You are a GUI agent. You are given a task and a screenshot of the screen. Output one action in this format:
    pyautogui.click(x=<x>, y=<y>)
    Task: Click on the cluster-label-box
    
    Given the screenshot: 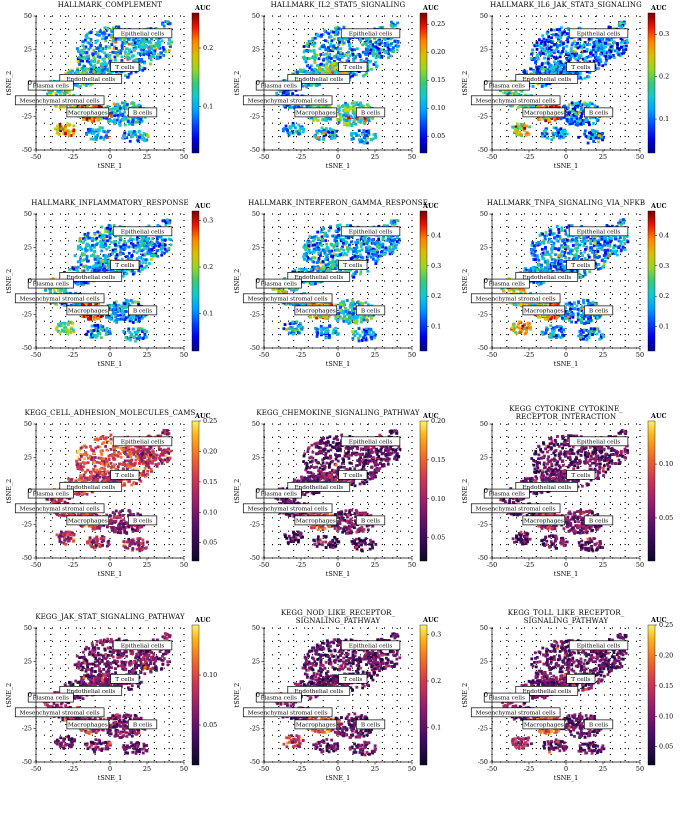 What is the action you would take?
    pyautogui.click(x=125, y=66)
    